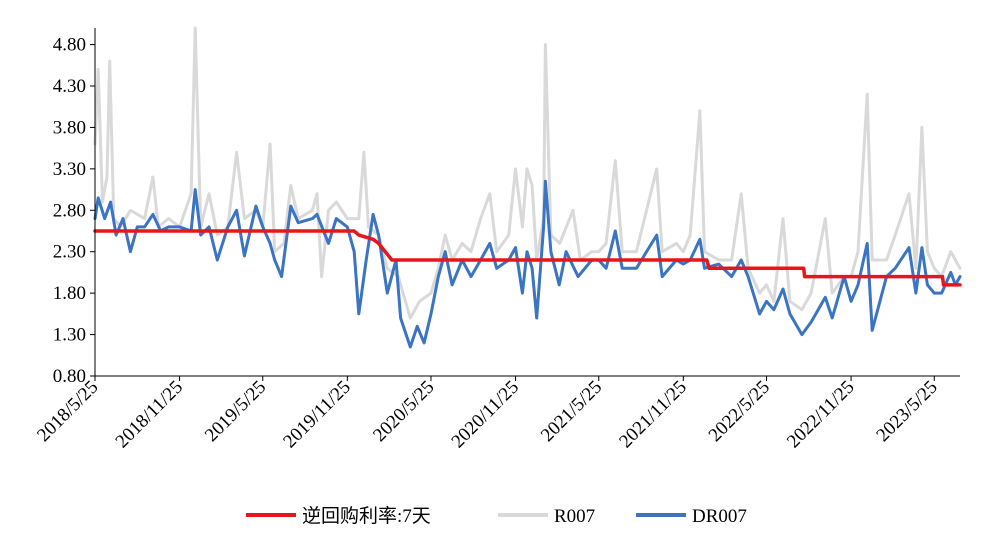 The height and width of the screenshot is (545, 983). What do you see at coordinates (69, 376) in the screenshot?
I see `y-tick-label: 0.80` at bounding box center [69, 376].